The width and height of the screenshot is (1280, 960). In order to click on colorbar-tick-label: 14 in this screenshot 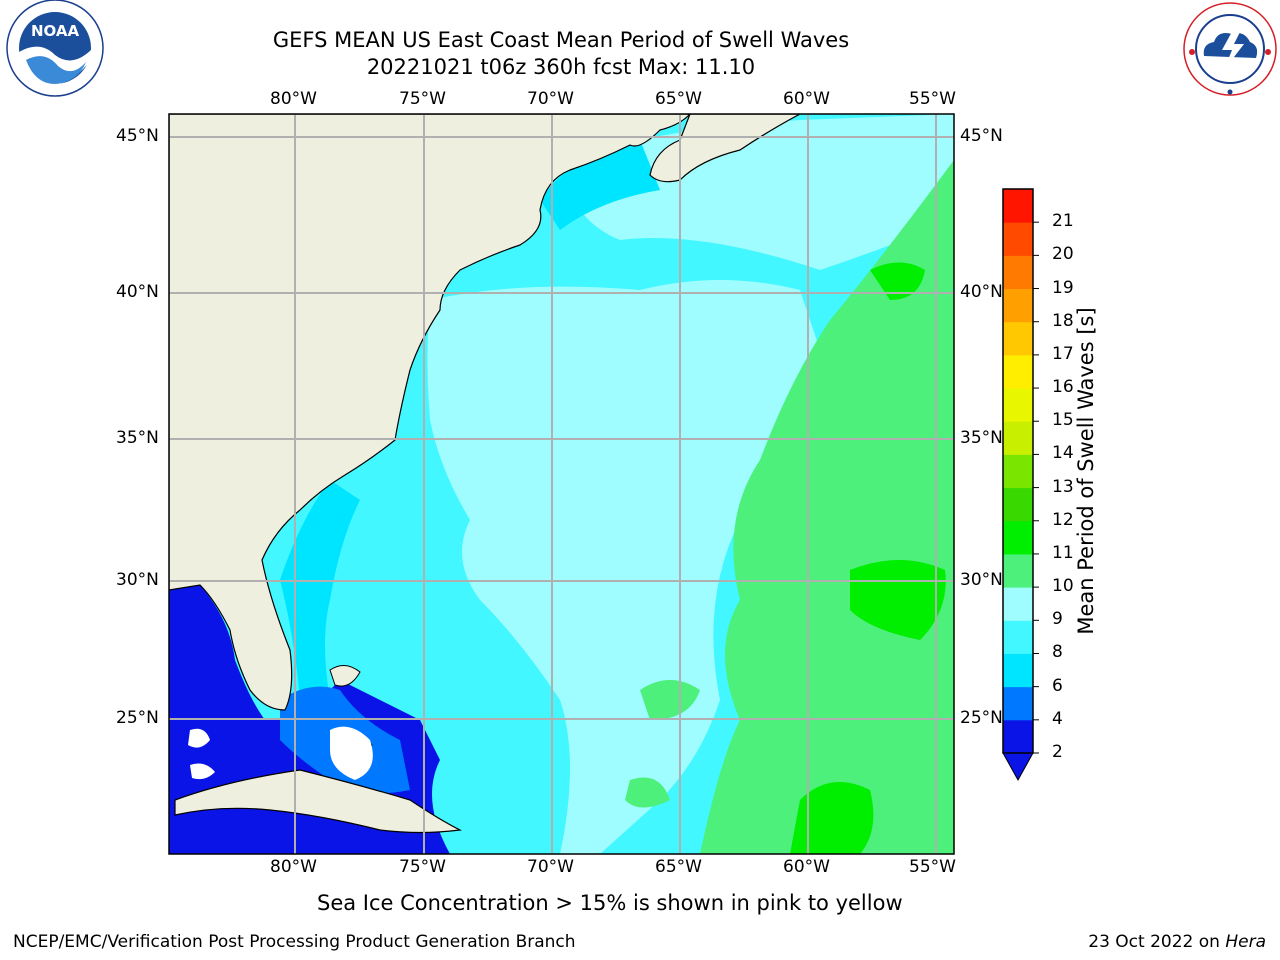, I will do `click(1063, 453)`.